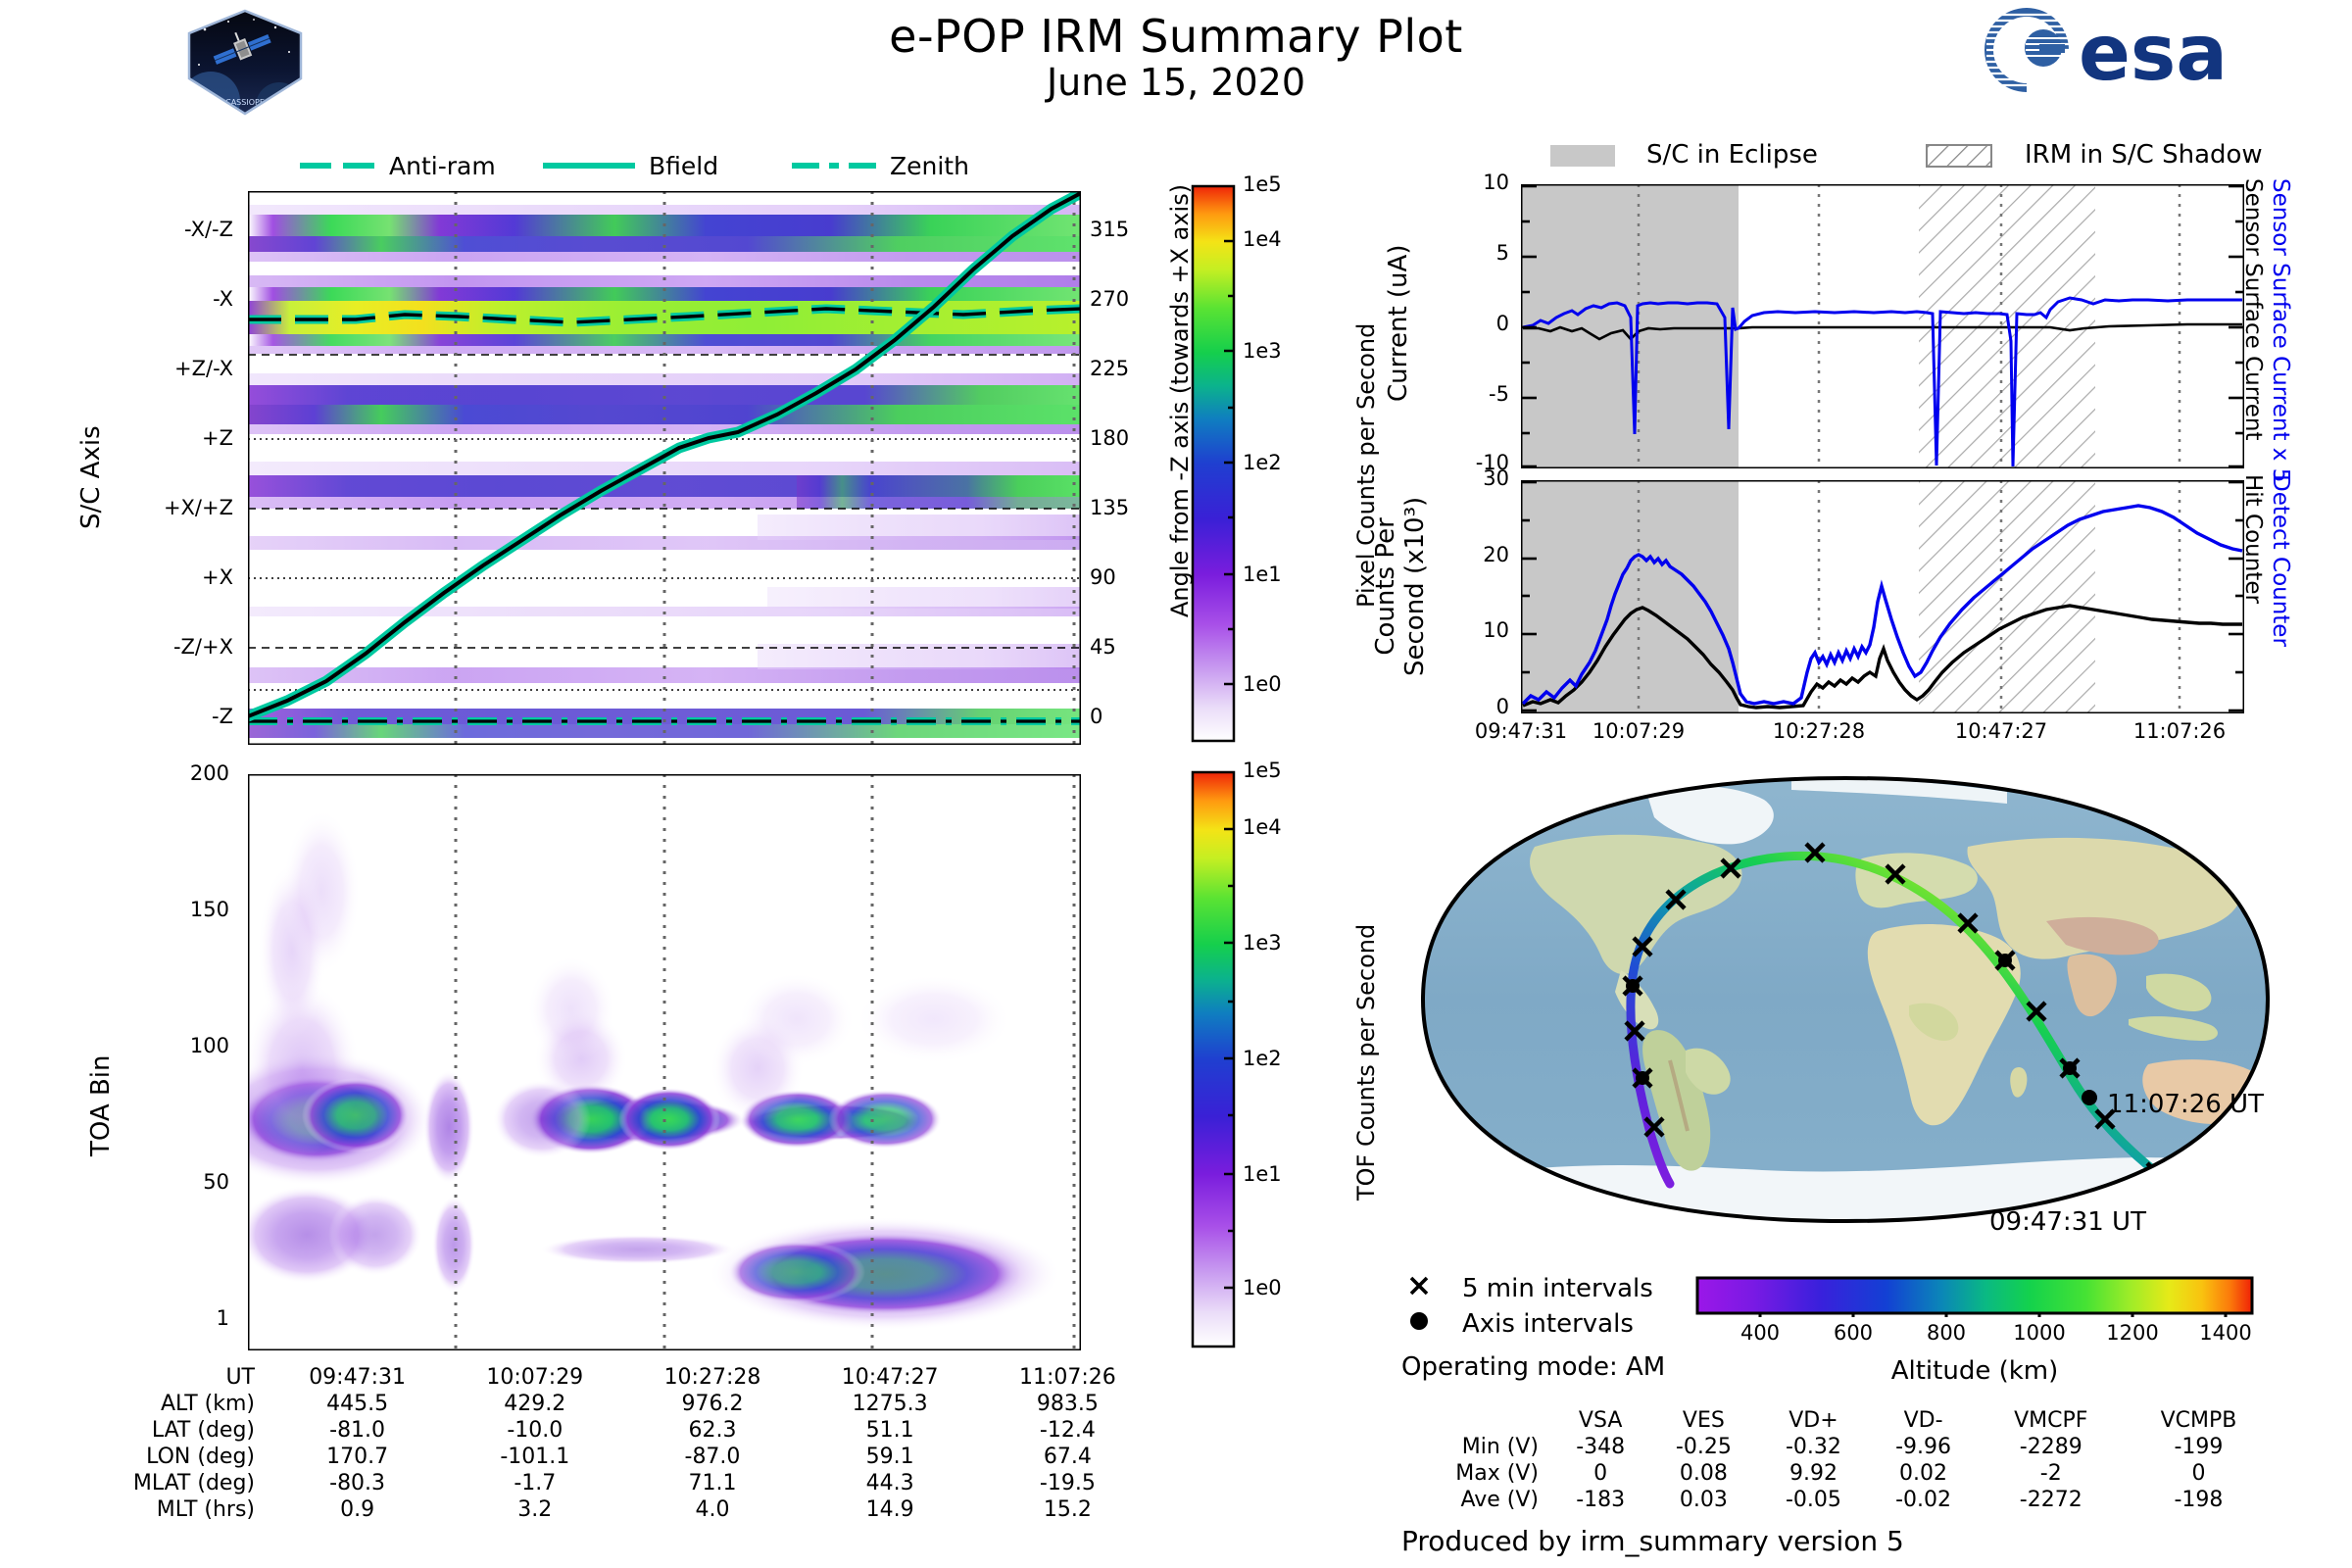  Describe the element at coordinates (1703, 1420) in the screenshot. I see `col-ves: VES` at that location.